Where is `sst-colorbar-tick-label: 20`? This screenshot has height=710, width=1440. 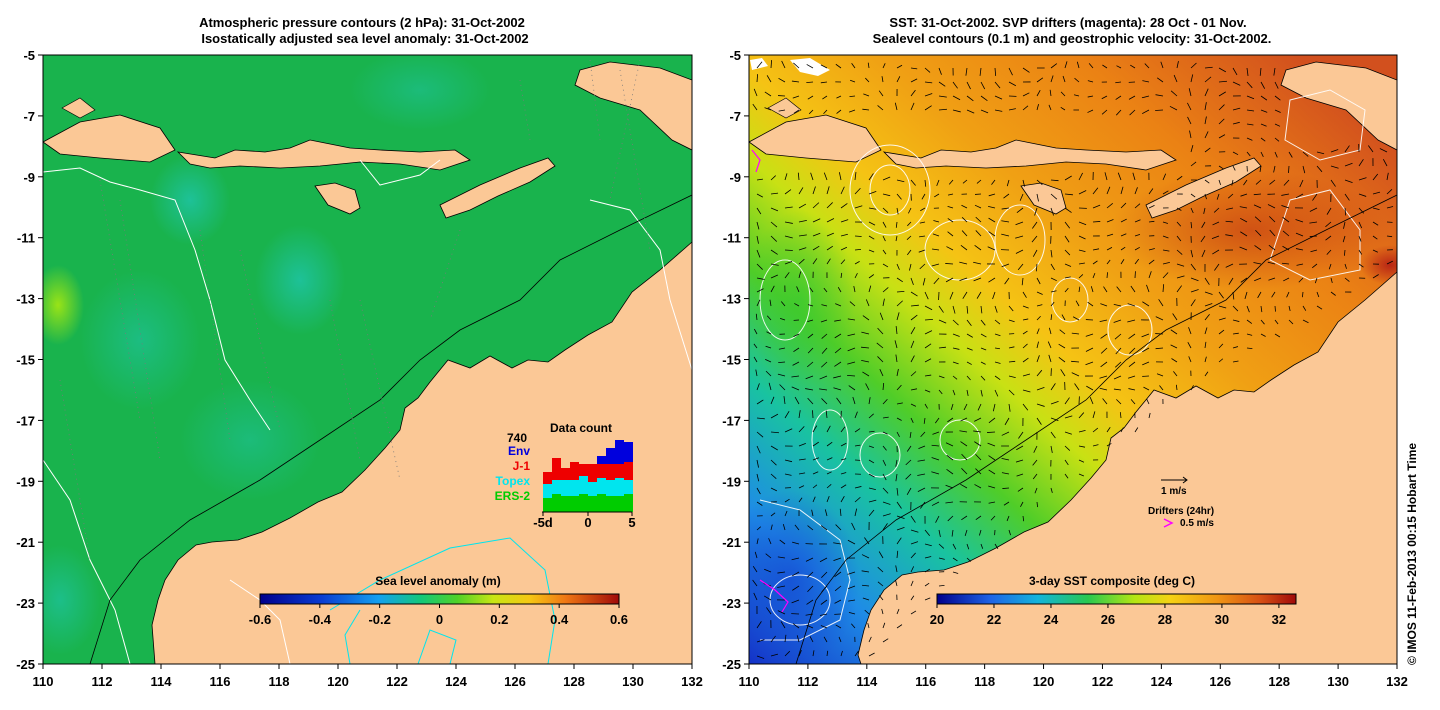
sst-colorbar-tick-label: 20 is located at coordinates (937, 619).